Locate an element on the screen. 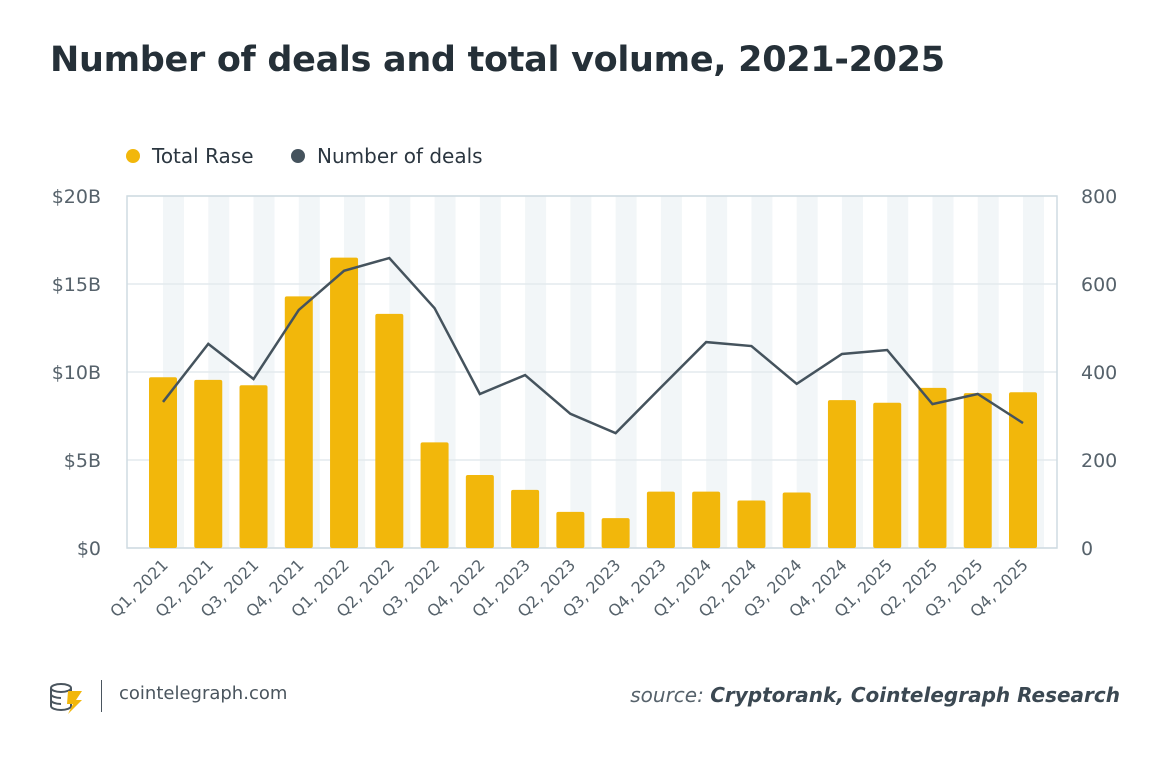 The image size is (1170, 761). legend-item-total-rase: Total Rase is located at coordinates (190, 156).